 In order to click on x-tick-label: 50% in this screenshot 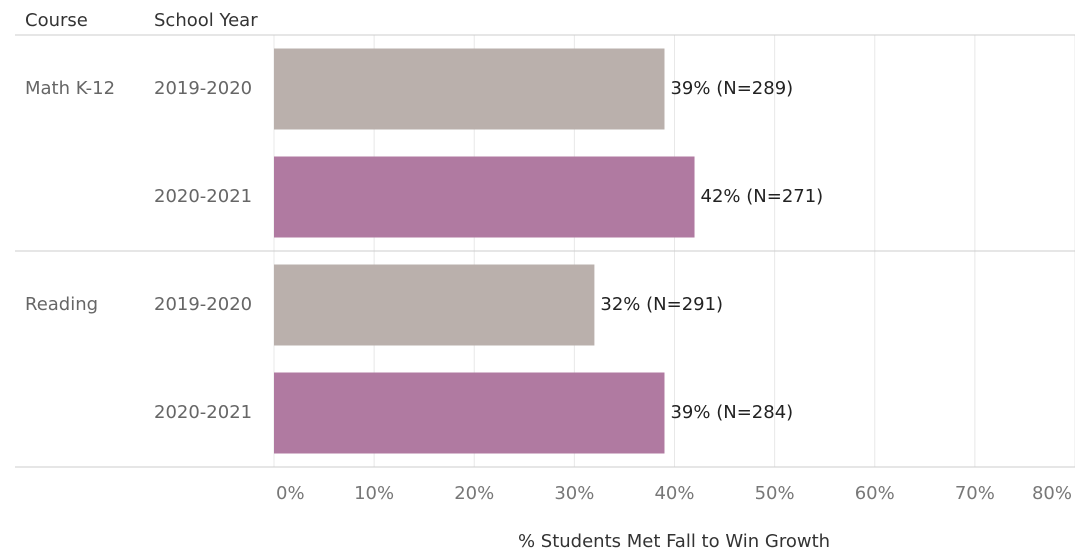, I will do `click(775, 493)`.